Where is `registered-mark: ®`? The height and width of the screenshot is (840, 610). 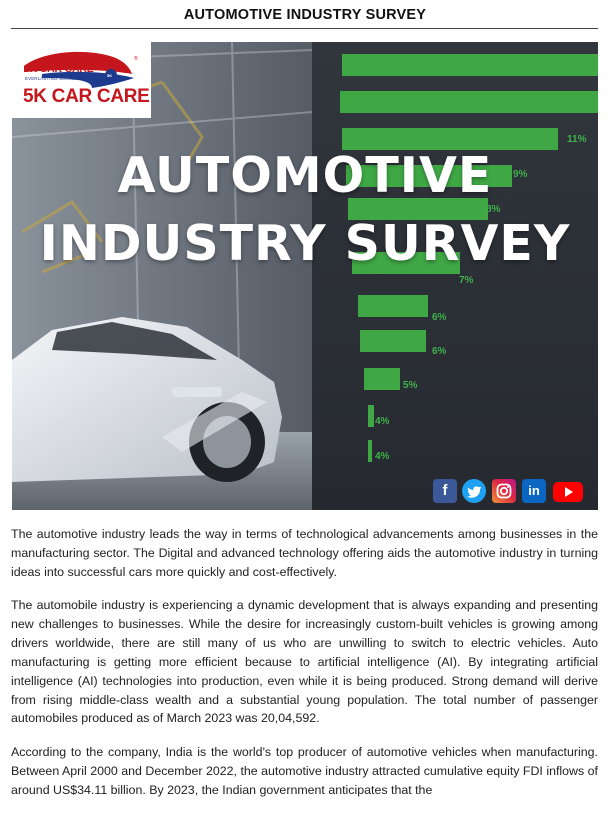 registered-mark: ® is located at coordinates (136, 59).